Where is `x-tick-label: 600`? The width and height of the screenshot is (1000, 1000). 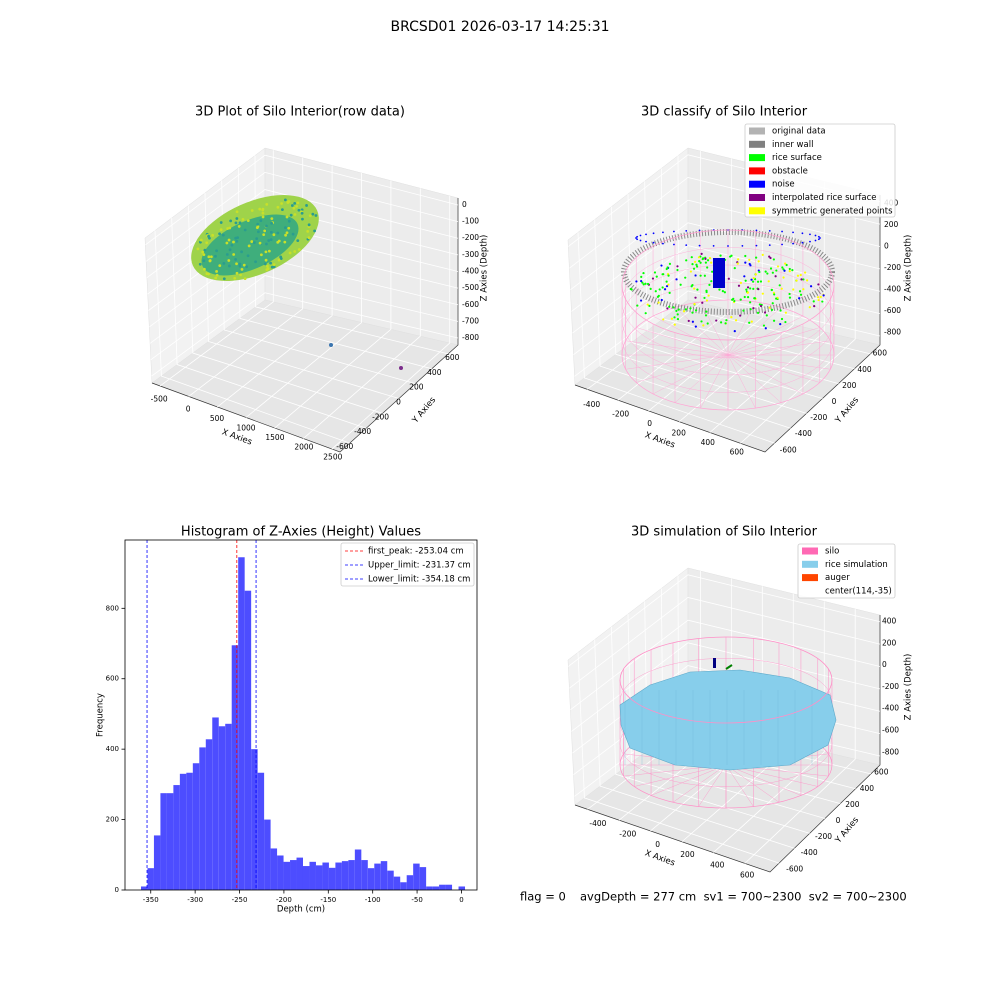
x-tick-label: 600 is located at coordinates (747, 875).